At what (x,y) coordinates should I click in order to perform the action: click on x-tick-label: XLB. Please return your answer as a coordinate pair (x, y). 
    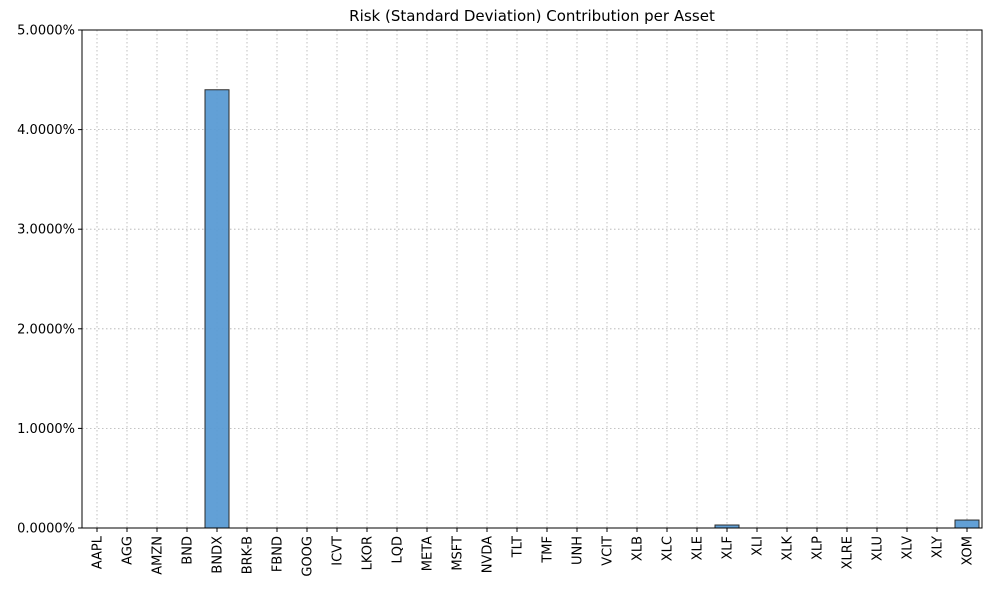
    Looking at the image, I should click on (638, 548).